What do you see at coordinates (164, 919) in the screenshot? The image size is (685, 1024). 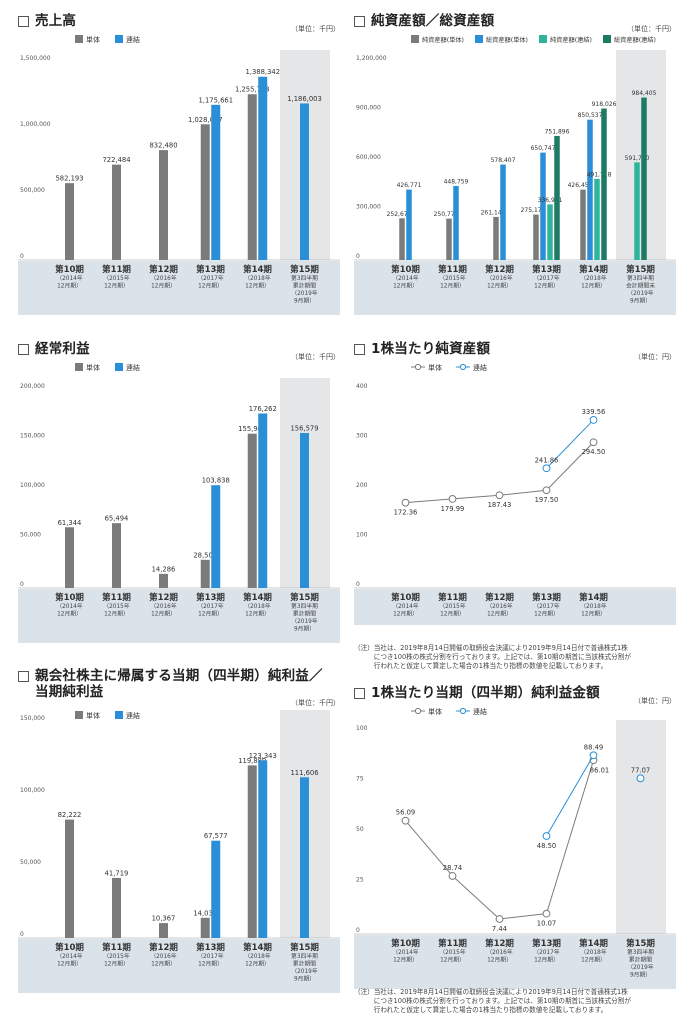 I see `data-label: 10,367` at bounding box center [164, 919].